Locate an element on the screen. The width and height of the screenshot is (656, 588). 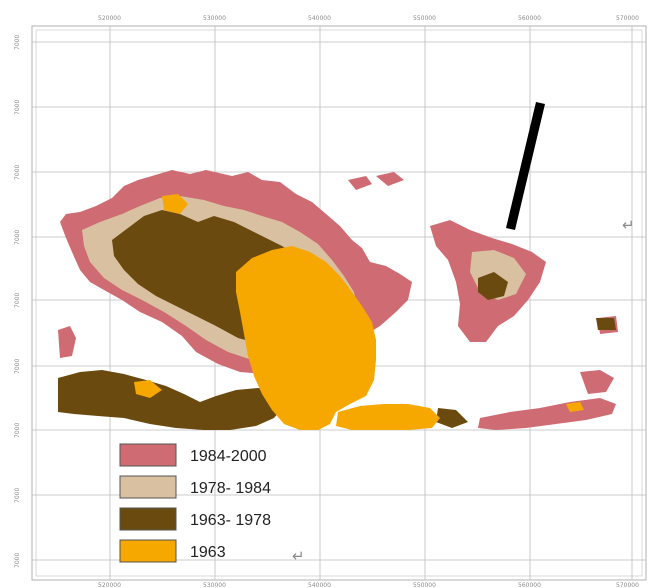
legend-label: 1984-2000 is located at coordinates (228, 456).